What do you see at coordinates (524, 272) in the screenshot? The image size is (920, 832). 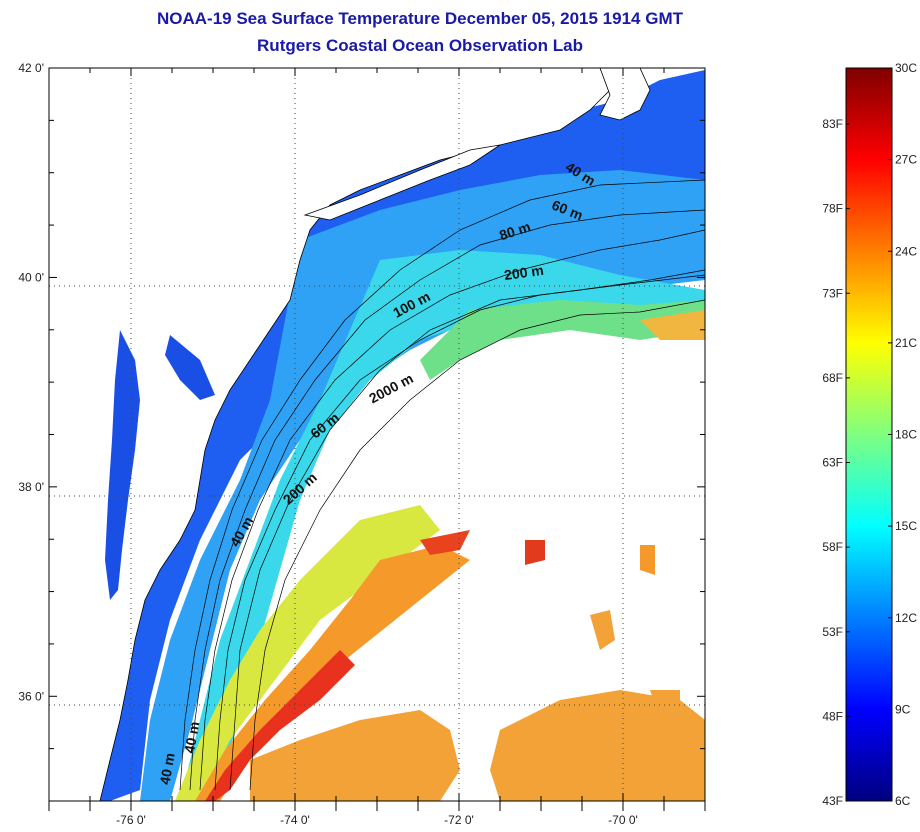 I see `contour-label: 200 m` at bounding box center [524, 272].